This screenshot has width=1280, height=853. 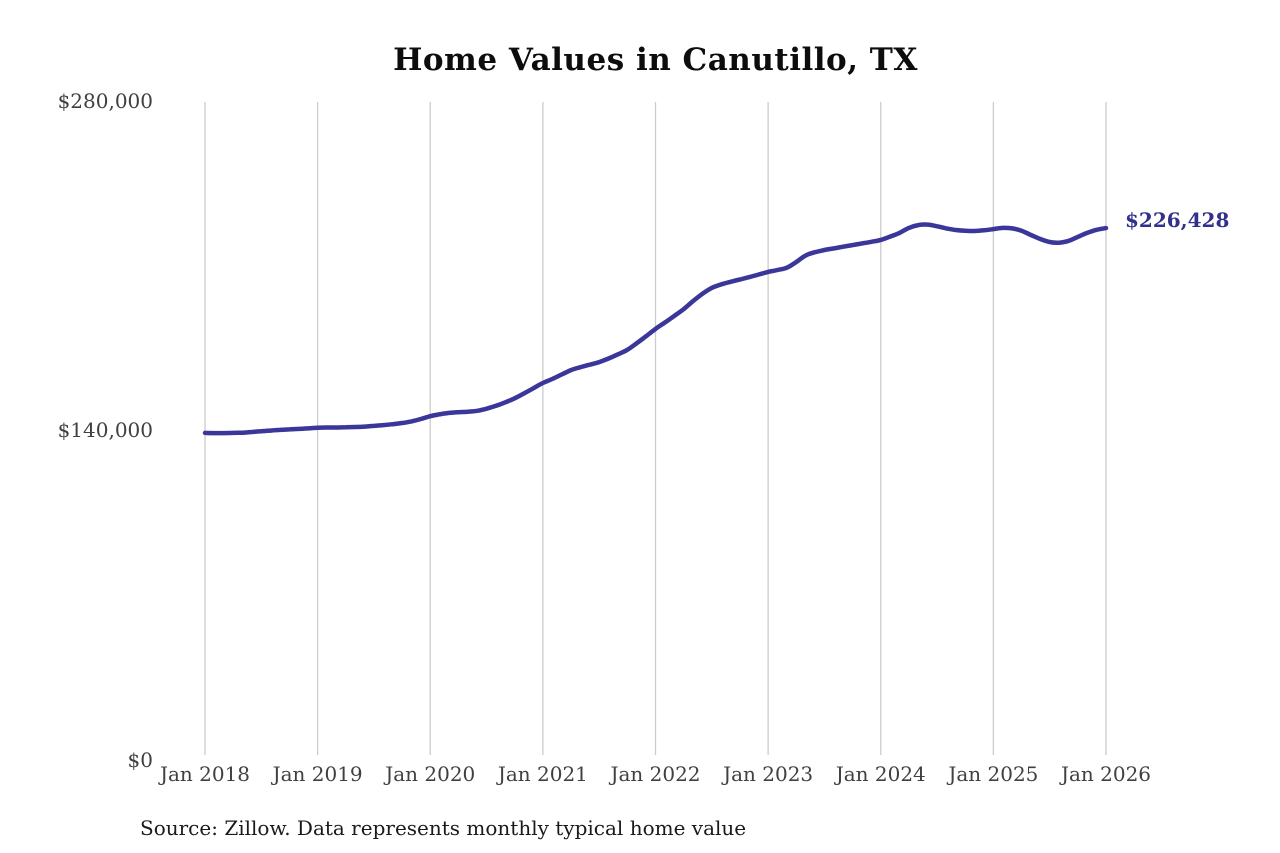 What do you see at coordinates (655, 774) in the screenshot?
I see `x-tick-label: Jan 2022` at bounding box center [655, 774].